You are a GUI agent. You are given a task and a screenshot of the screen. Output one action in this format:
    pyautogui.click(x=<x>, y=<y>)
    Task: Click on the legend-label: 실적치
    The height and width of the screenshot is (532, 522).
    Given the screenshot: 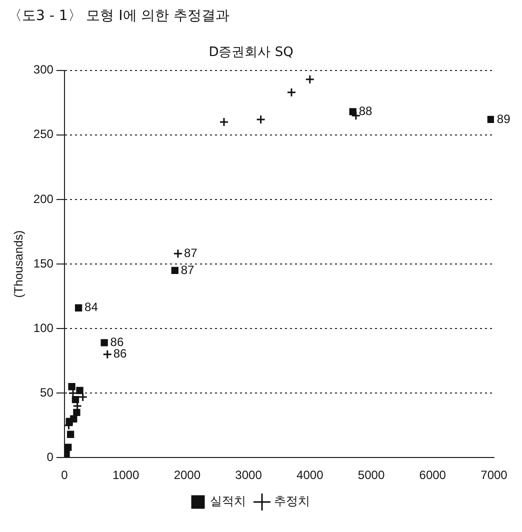 What is the action you would take?
    pyautogui.click(x=228, y=501)
    